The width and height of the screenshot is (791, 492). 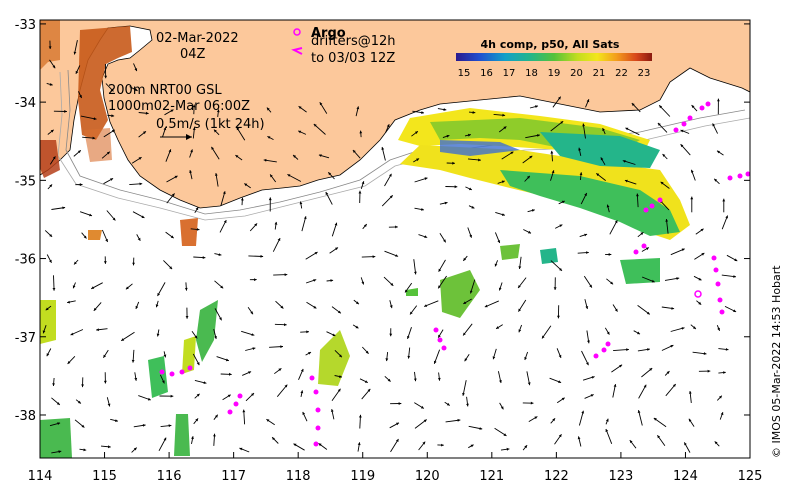 What do you see at coordinates (609, 436) in the screenshot?
I see `current-vector` at bounding box center [609, 436].